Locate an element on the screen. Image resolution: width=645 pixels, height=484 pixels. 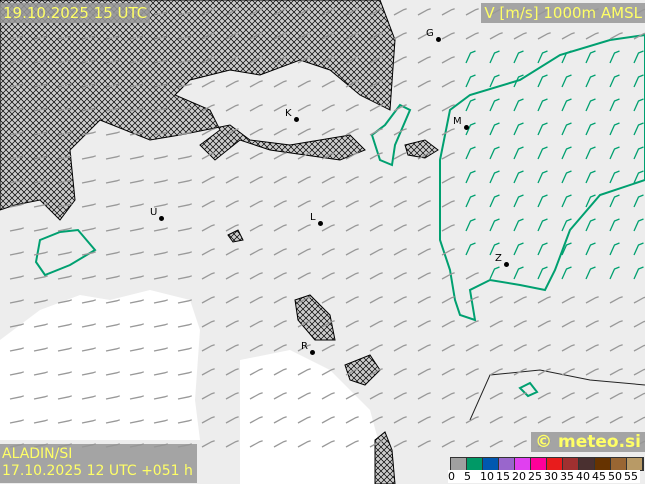
sea-area is located at coordinates (315, 417).